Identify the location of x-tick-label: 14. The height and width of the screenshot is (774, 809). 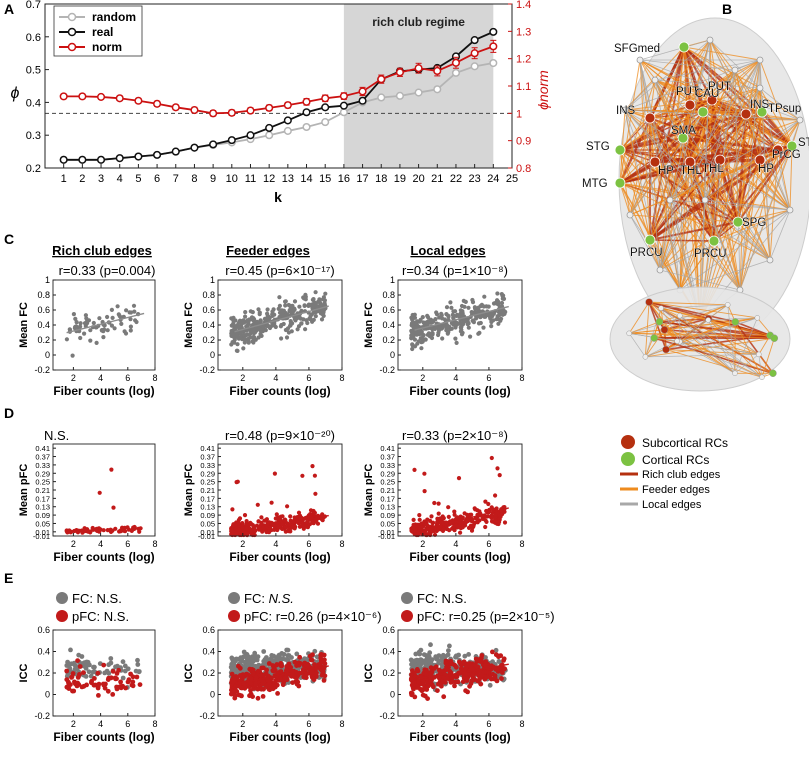
(306, 179).